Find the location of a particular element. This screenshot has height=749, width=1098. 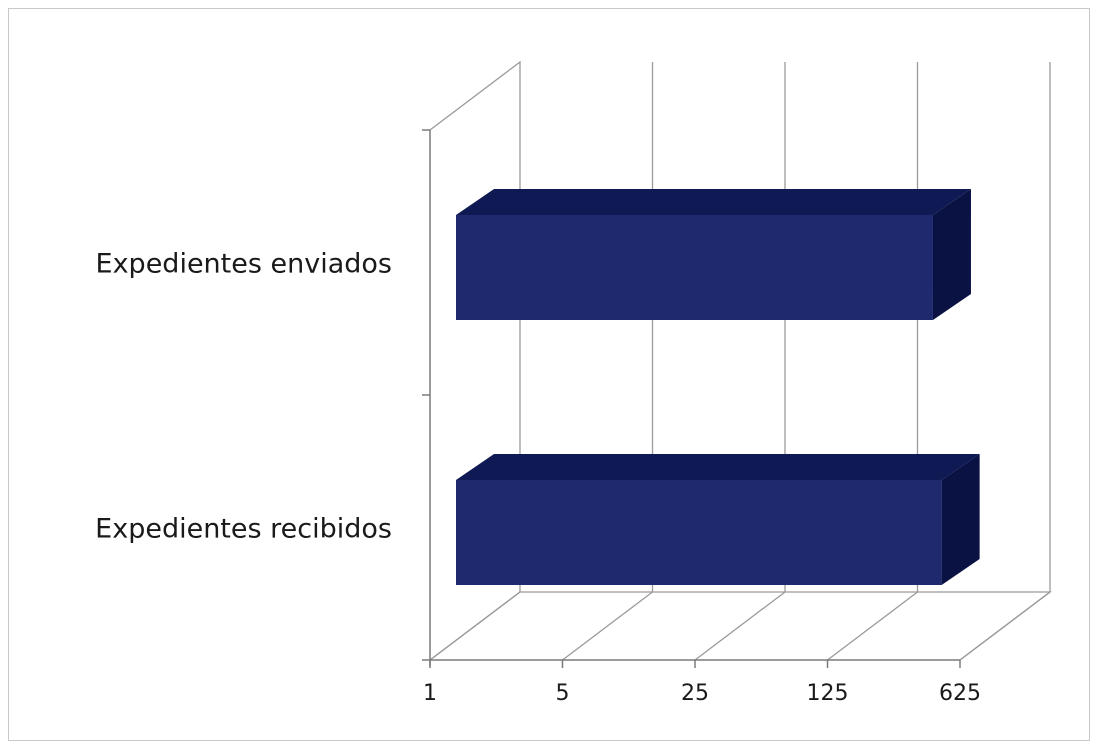

left-wall-outline is located at coordinates (475, 326).